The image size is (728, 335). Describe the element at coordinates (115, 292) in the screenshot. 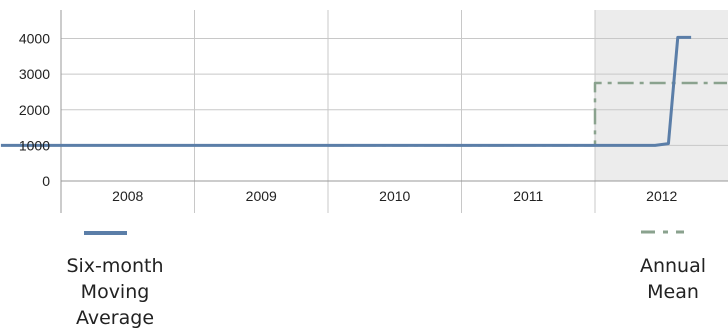

I see `legend-label-six-month-moving-average: Six-month Moving Average` at that location.